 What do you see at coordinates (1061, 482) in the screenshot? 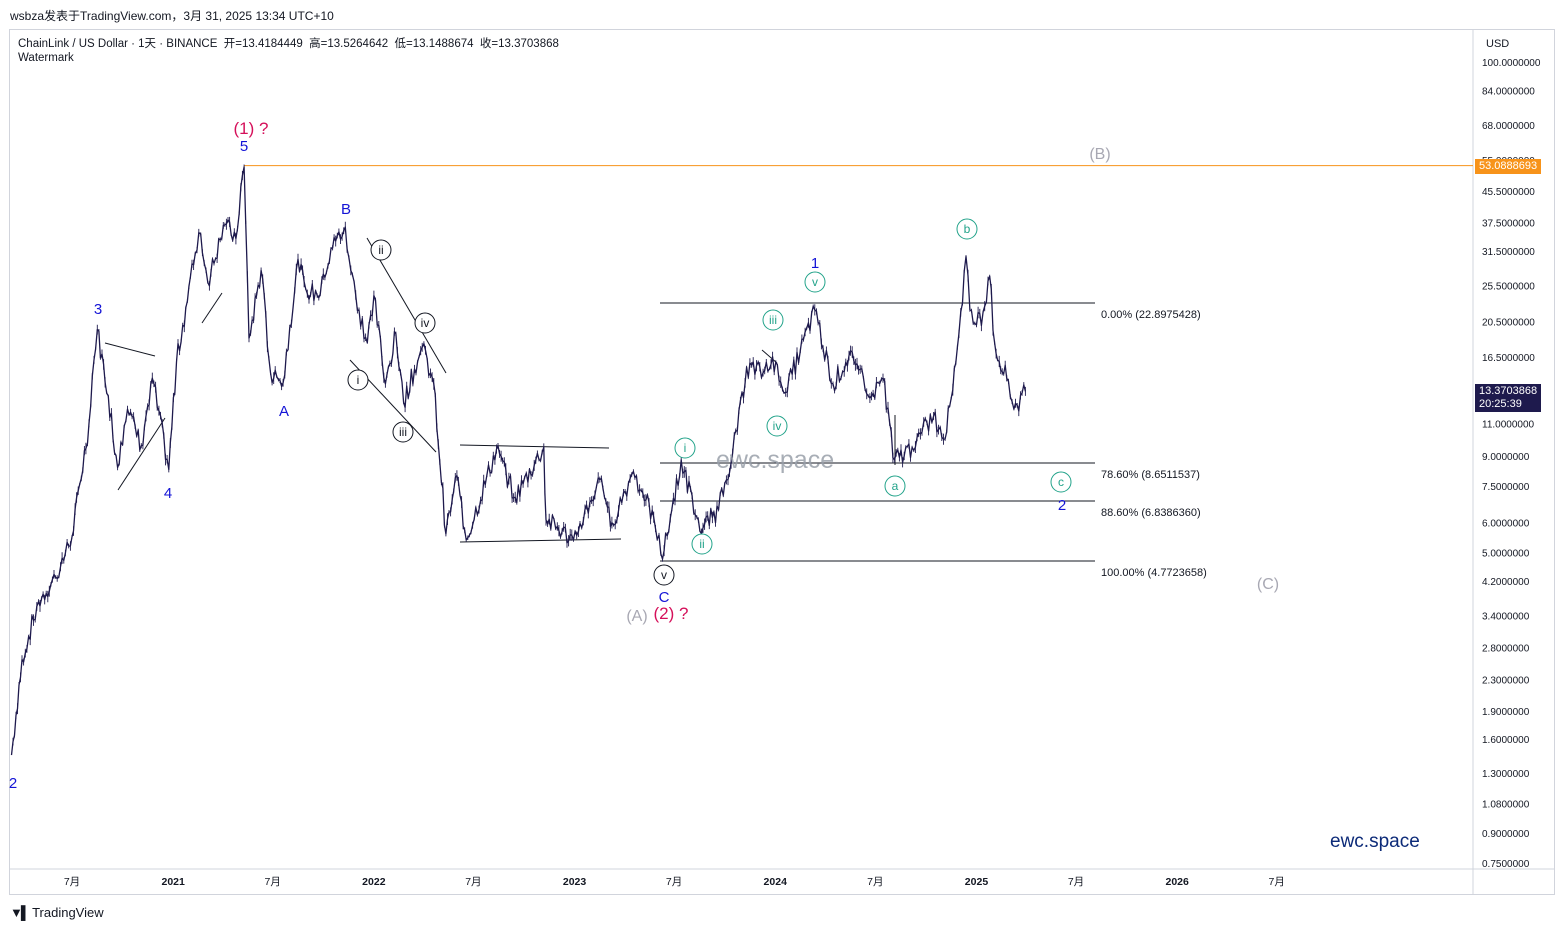
I see `wave-label-teal-c: c` at bounding box center [1061, 482].